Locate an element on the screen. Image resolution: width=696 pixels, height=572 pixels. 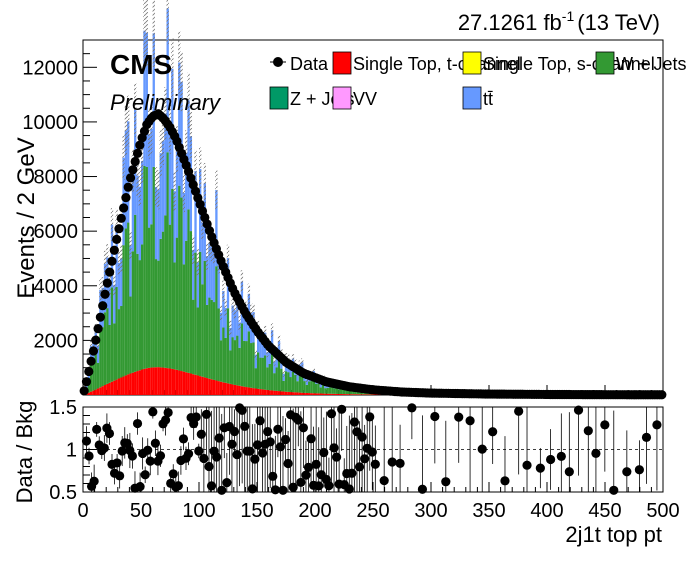
ratio-points is located at coordinates (371, 449).